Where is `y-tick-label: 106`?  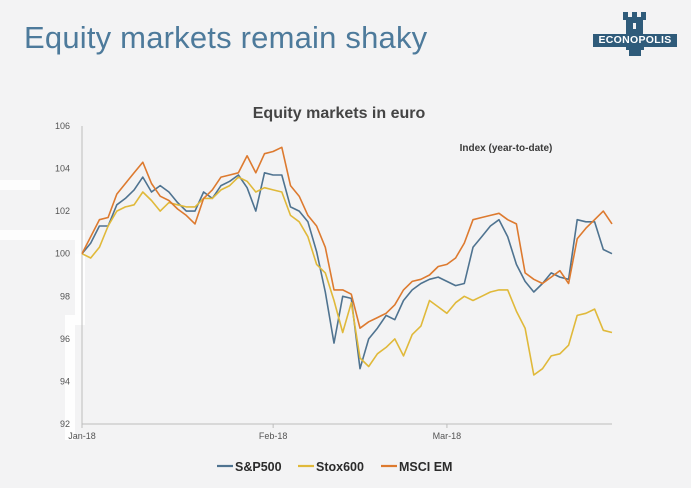 y-tick-label: 106 is located at coordinates (62, 126).